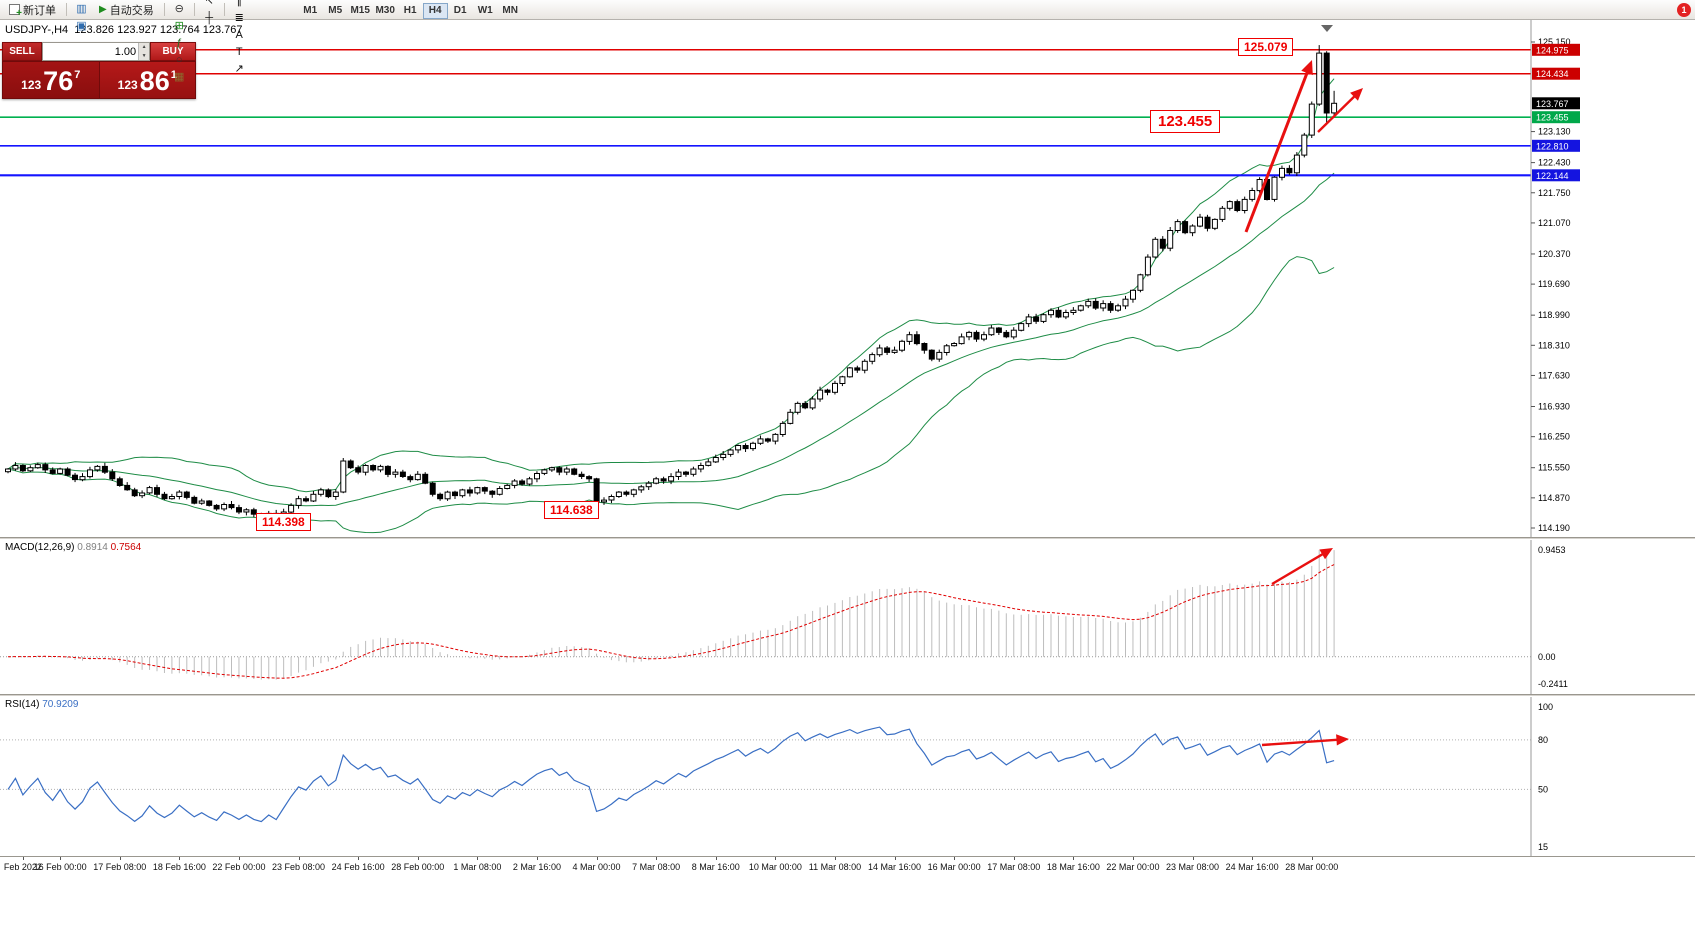 The width and height of the screenshot is (1695, 941). I want to click on new-order-button: 新订单, so click(32, 10).